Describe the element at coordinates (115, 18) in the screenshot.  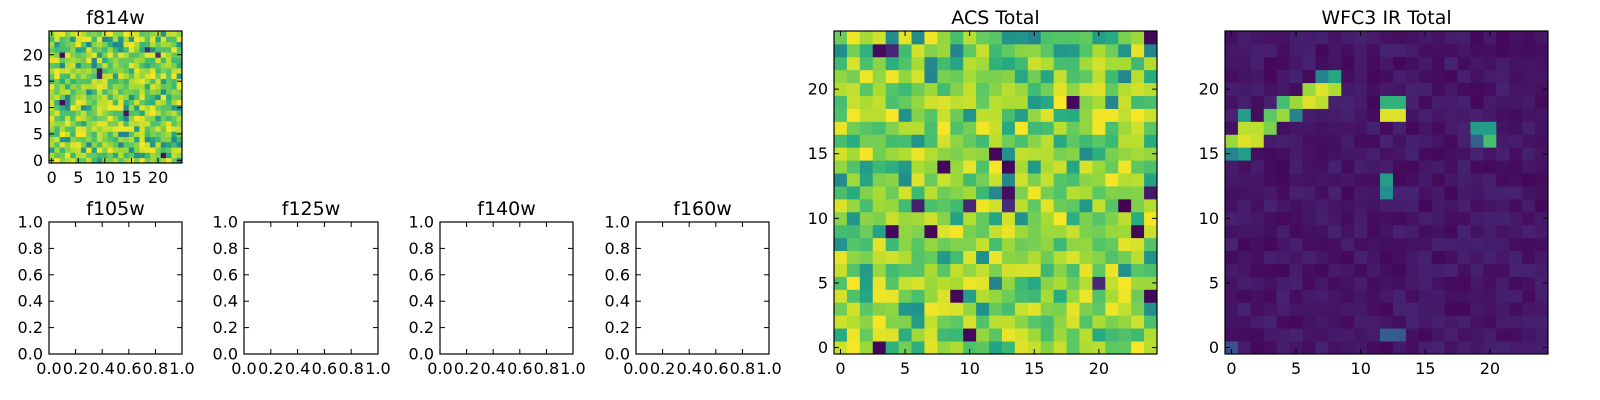
I see `panel-title: f814w` at that location.